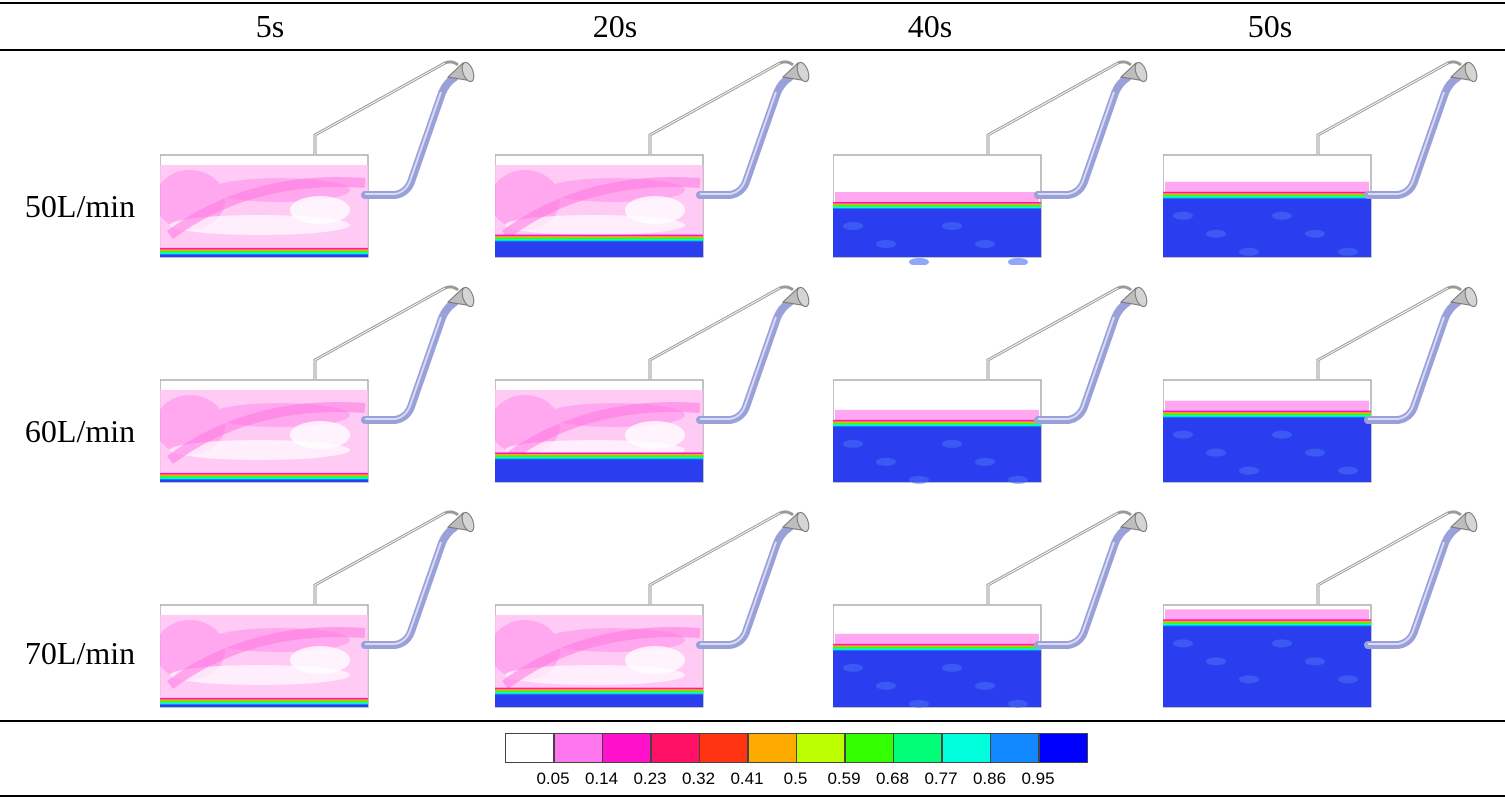 The image size is (1505, 800). What do you see at coordinates (989, 778) in the screenshot?
I see `legend-tick-label: 0.86` at bounding box center [989, 778].